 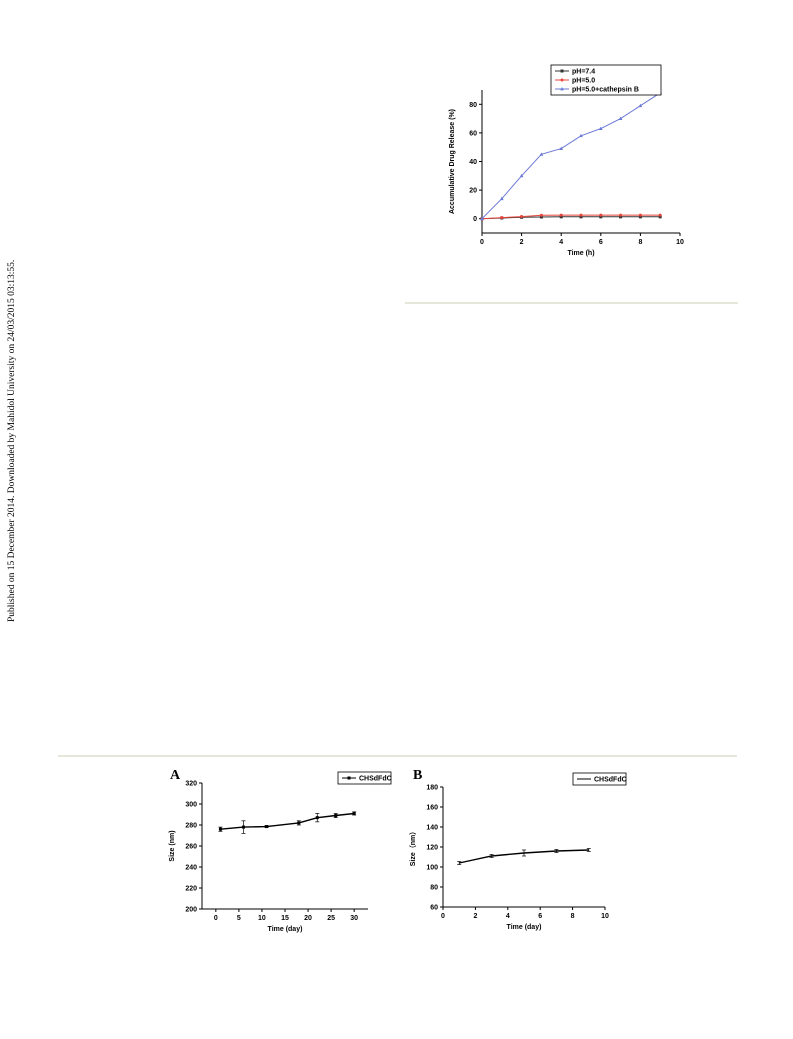 I want to click on x-tick-label: 5, so click(x=239, y=918).